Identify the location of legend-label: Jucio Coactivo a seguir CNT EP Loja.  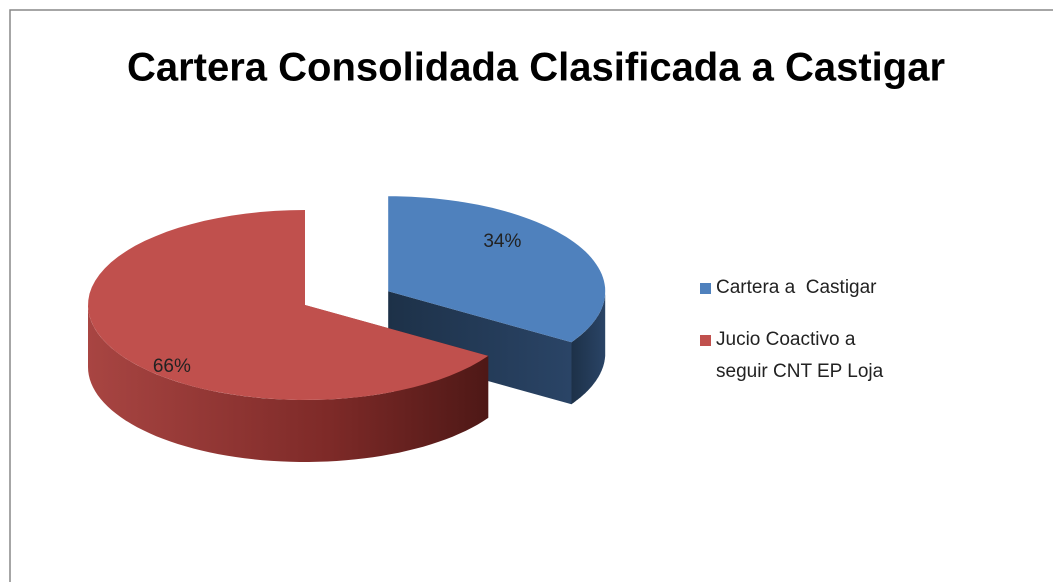
(800, 355).